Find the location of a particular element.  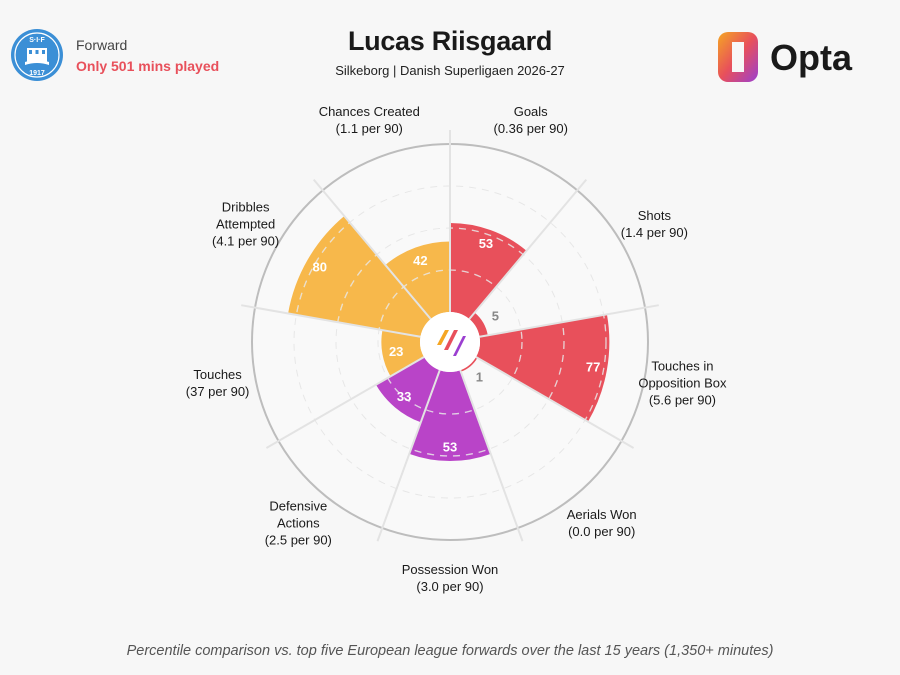

bar-value-label: 5 is located at coordinates (495, 315).